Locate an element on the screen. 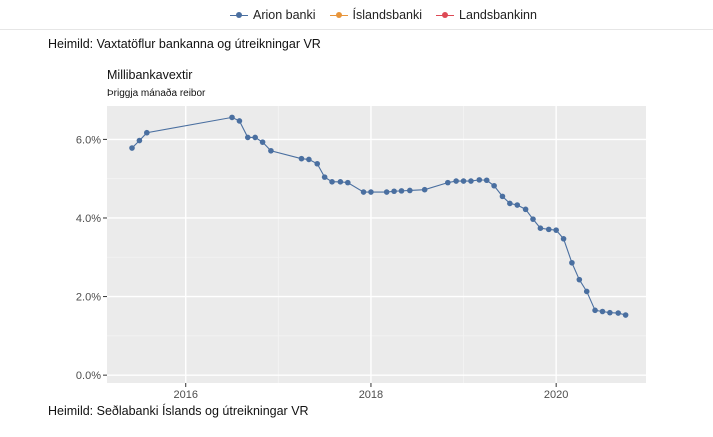  y-tick-label: 0.0% is located at coordinates (88, 376).